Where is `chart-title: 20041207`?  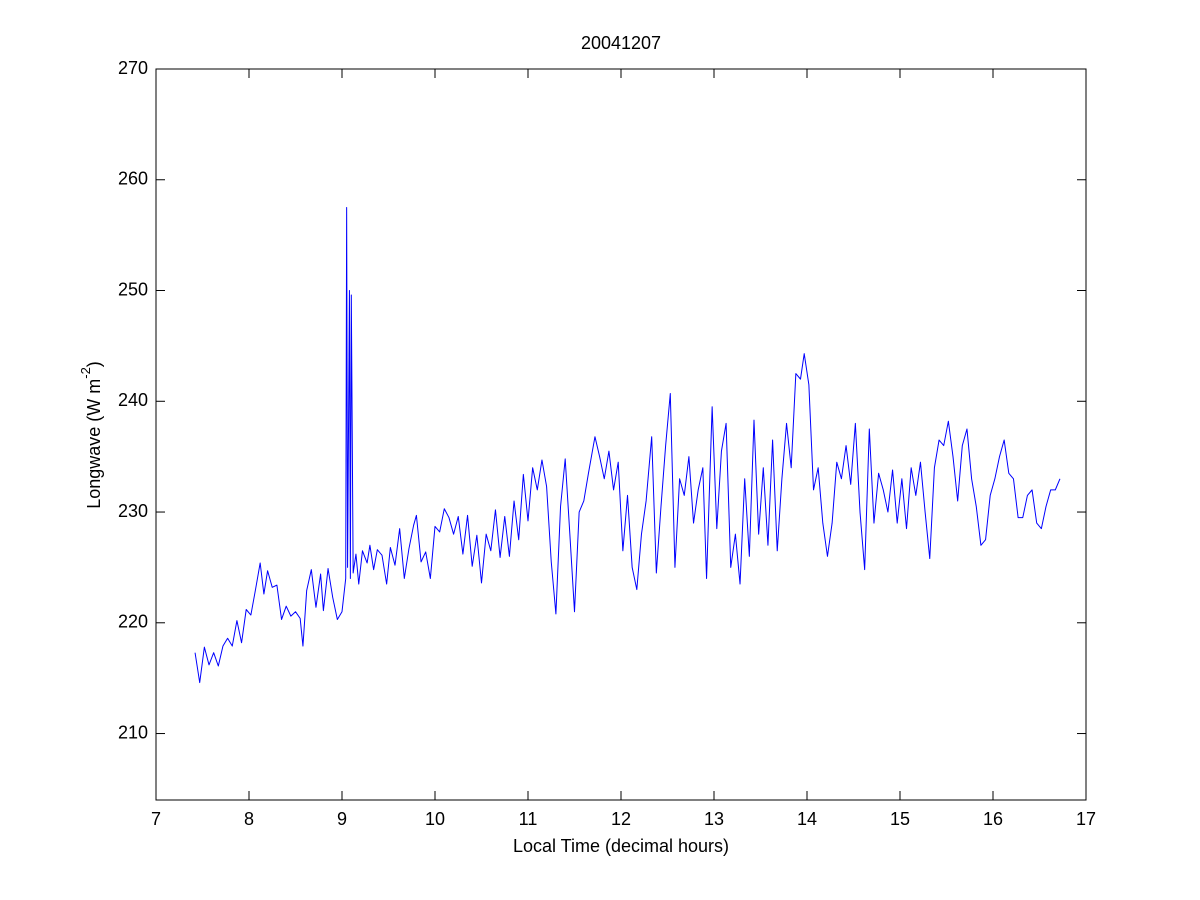
chart-title: 20041207 is located at coordinates (621, 43).